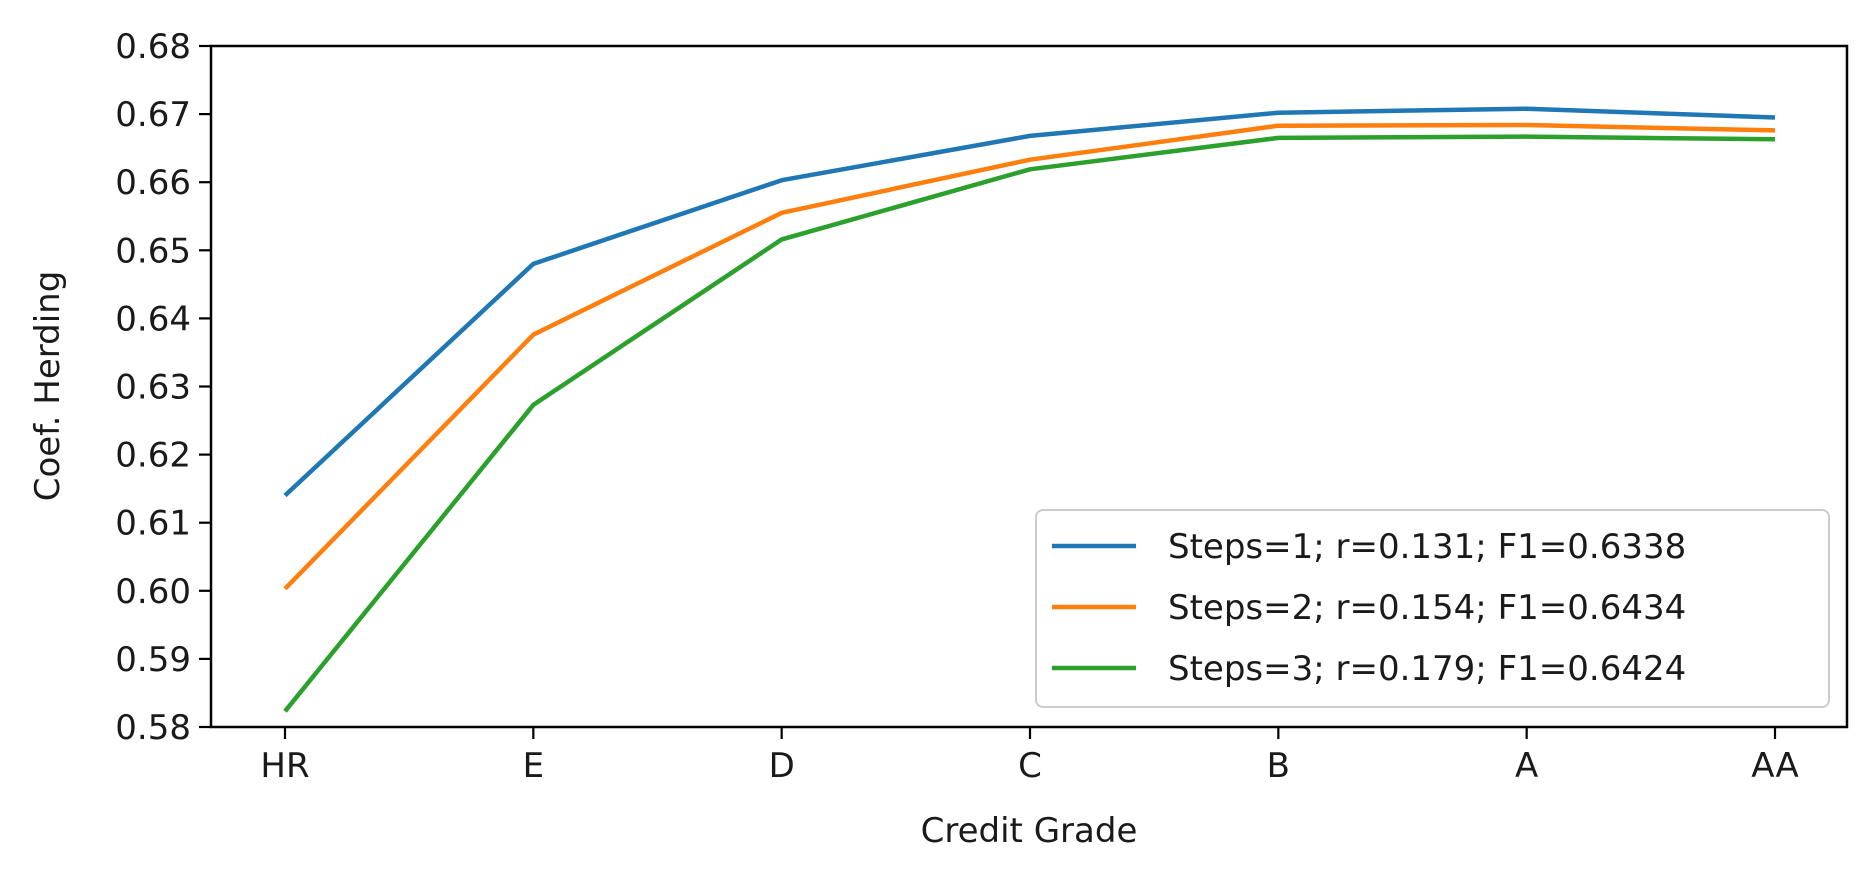 The image size is (1866, 880). Describe the element at coordinates (1427, 669) in the screenshot. I see `legend-label-3: Steps=3; r=0.179; F1=0.6424` at that location.